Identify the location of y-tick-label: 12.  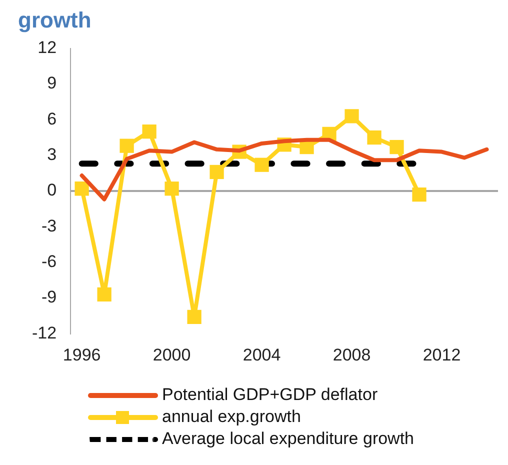
(47, 48).